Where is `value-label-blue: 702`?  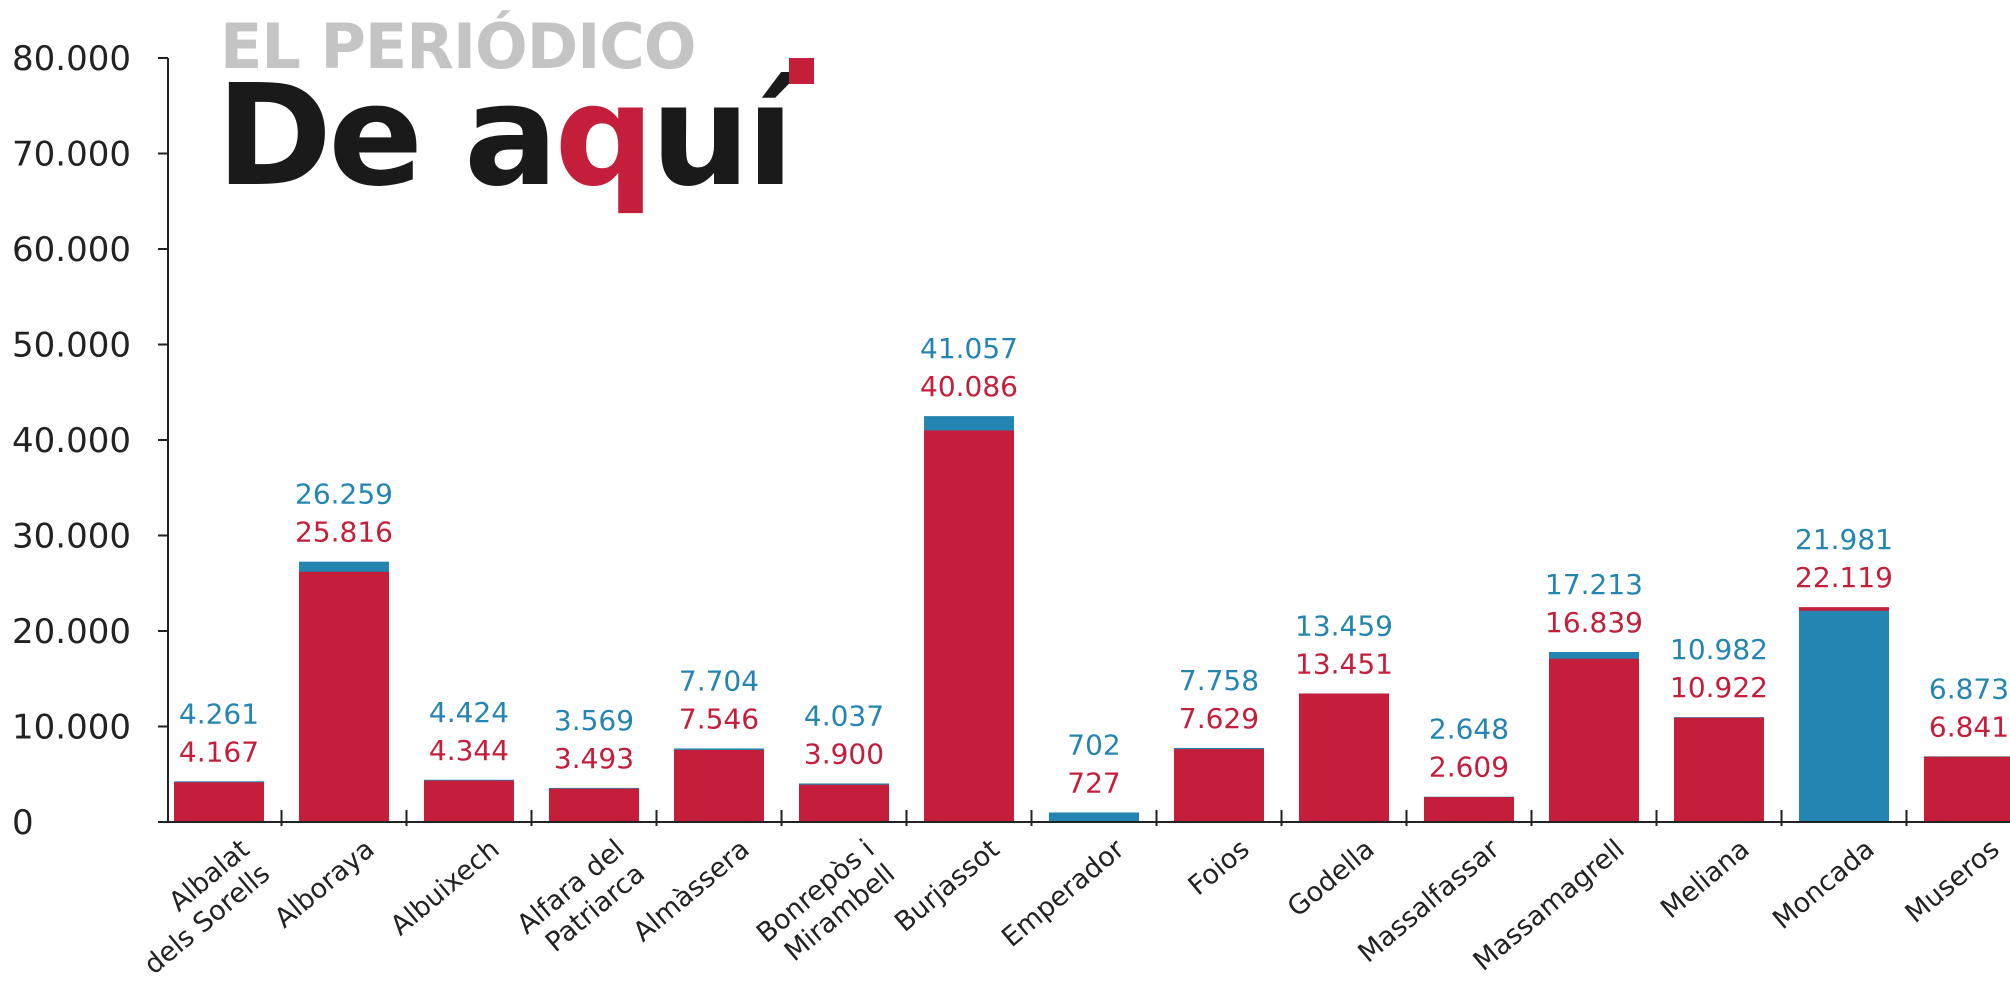
value-label-blue: 702 is located at coordinates (1093, 744).